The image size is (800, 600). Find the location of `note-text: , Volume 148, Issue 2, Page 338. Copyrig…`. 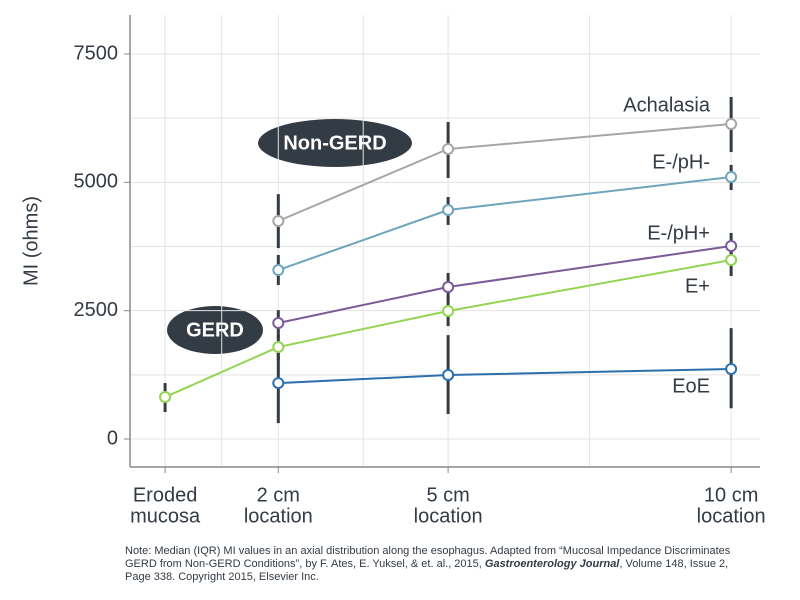

note-text: , Volume 148, Issue 2, Page 338. Copyrig… is located at coordinates (427, 570).